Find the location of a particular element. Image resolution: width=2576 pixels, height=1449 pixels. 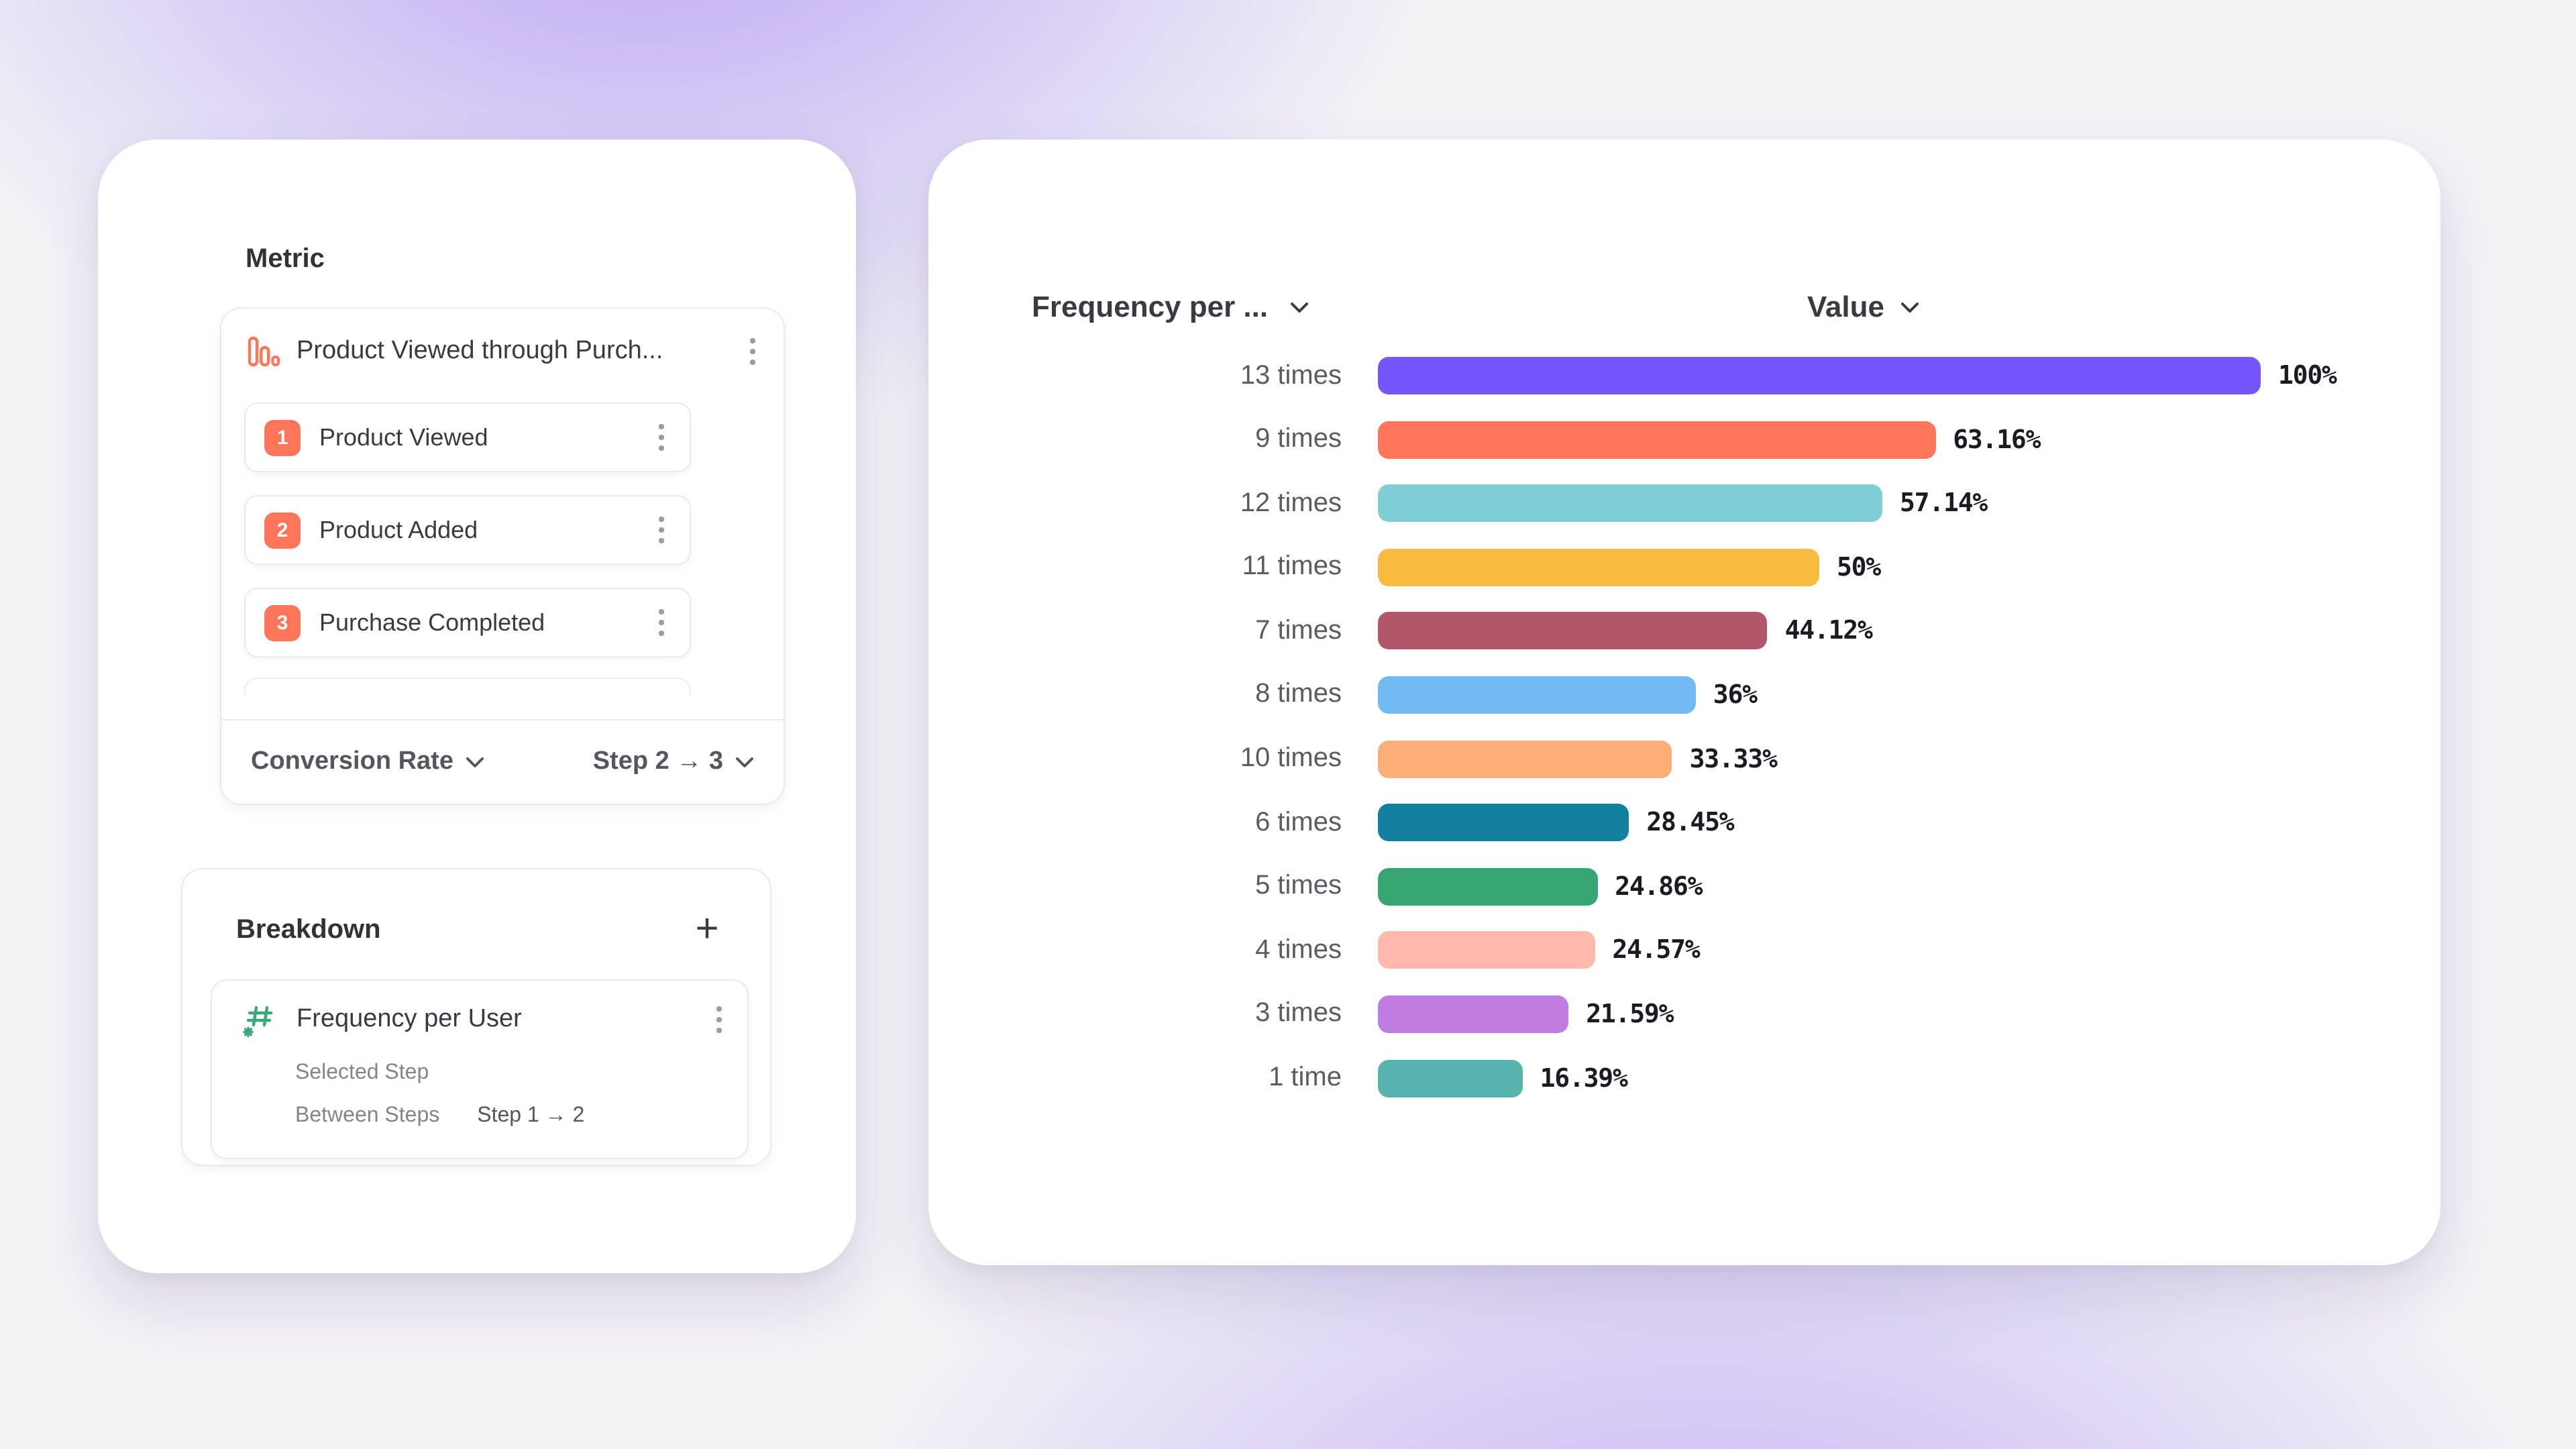

chart-row-label: 8 times is located at coordinates (1298, 694).